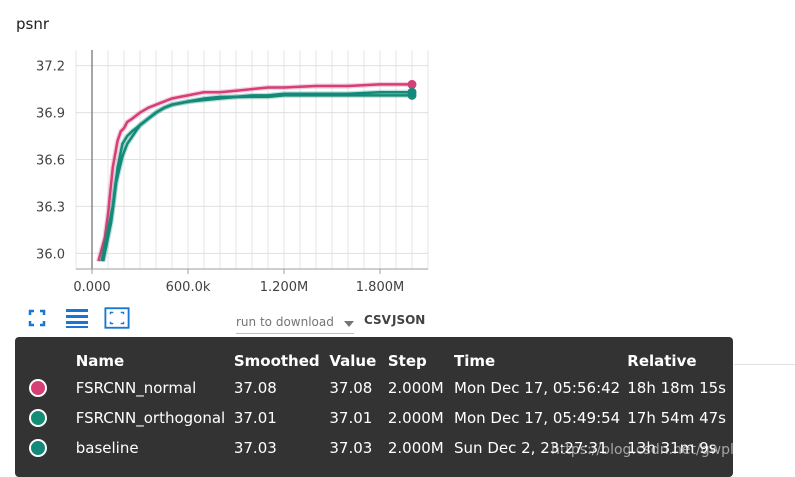  I want to click on y-tick-label: 36.0, so click(50, 254).